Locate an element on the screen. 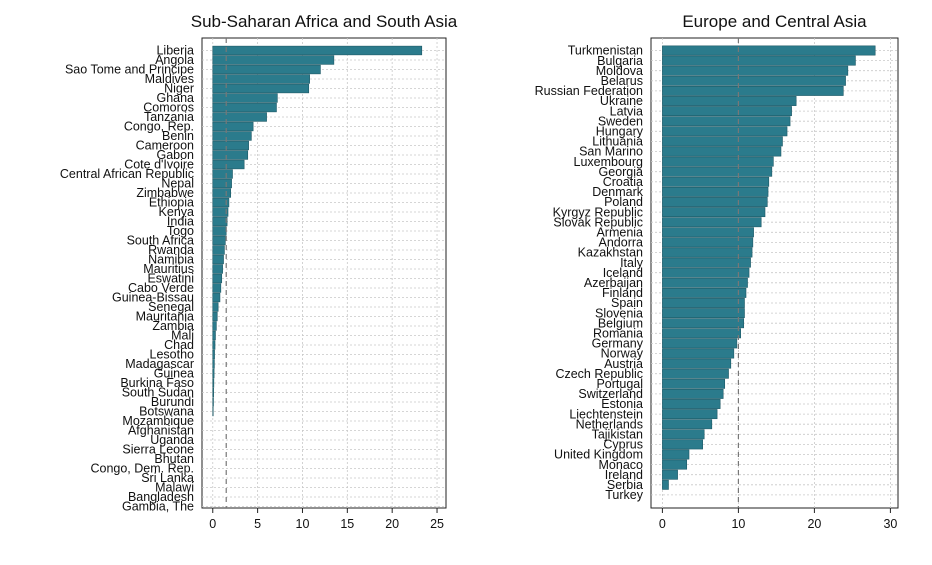 The image size is (932, 565). x-tick-label: 5 is located at coordinates (257, 524).